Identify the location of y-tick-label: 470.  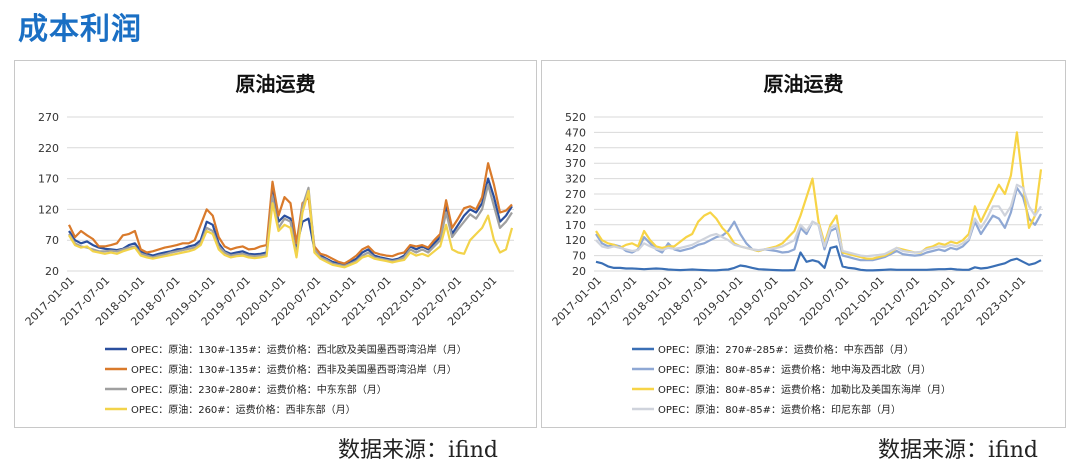
(575, 132).